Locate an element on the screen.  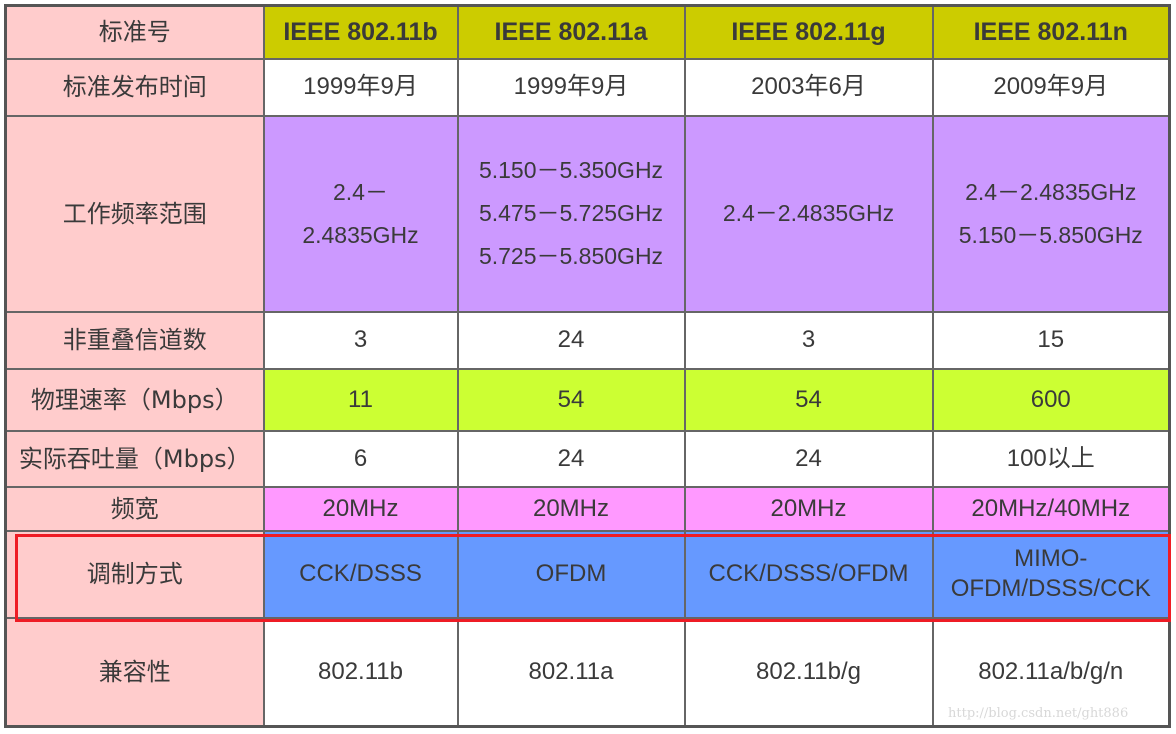
row-release-date: 标准发布时间 1999年9月 1999年9月 2003年6月 2009年9月 is located at coordinates (587, 87).